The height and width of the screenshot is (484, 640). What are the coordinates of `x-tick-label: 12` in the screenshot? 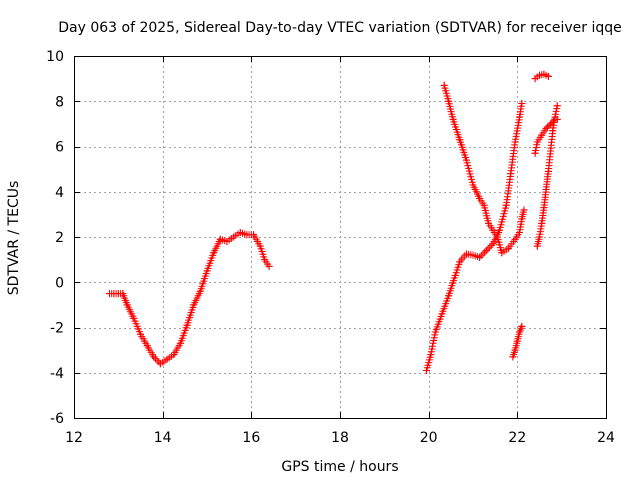 It's located at (74, 438).